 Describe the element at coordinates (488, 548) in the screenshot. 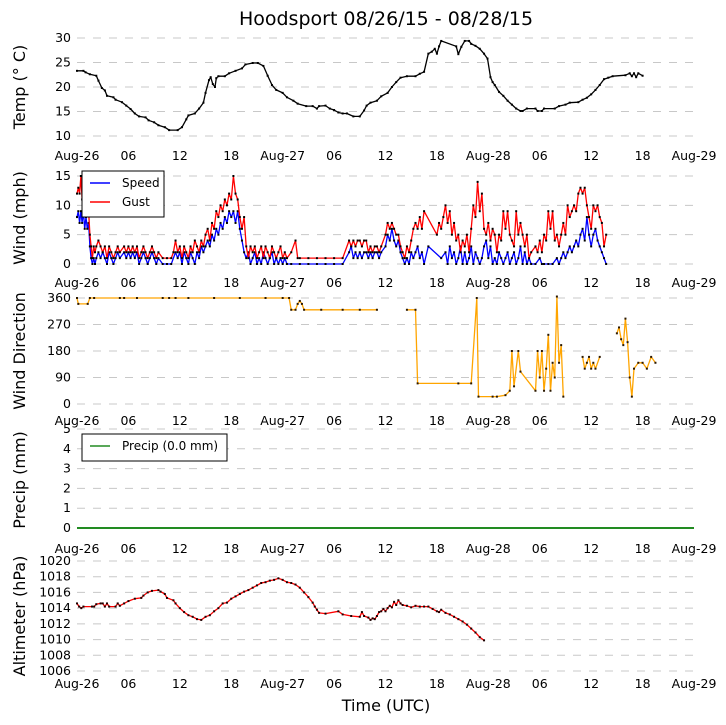

I see `x-tick-label: Aug-28` at that location.